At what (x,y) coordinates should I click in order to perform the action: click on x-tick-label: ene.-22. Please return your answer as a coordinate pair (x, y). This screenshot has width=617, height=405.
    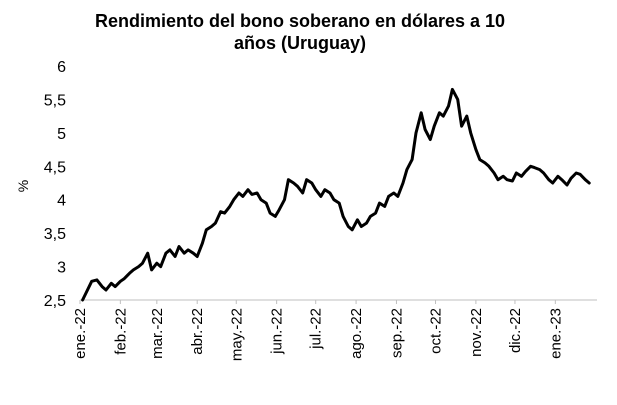
    Looking at the image, I should click on (80, 333).